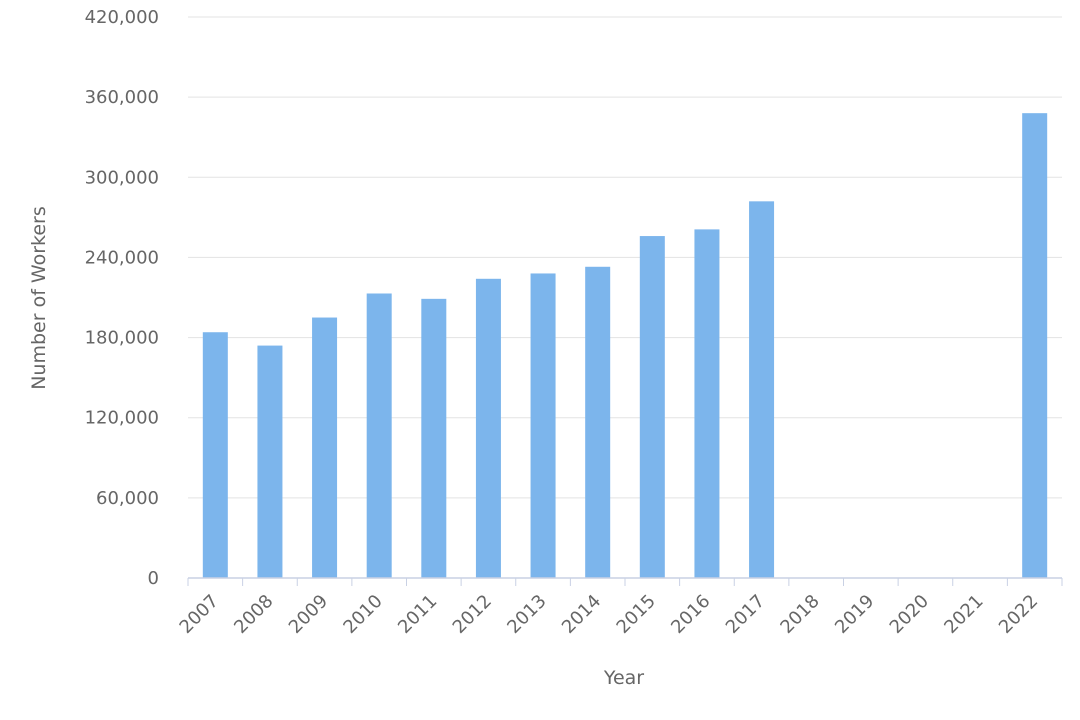 The height and width of the screenshot is (720, 1080). I want to click on x-tick-label: 2020, so click(909, 614).